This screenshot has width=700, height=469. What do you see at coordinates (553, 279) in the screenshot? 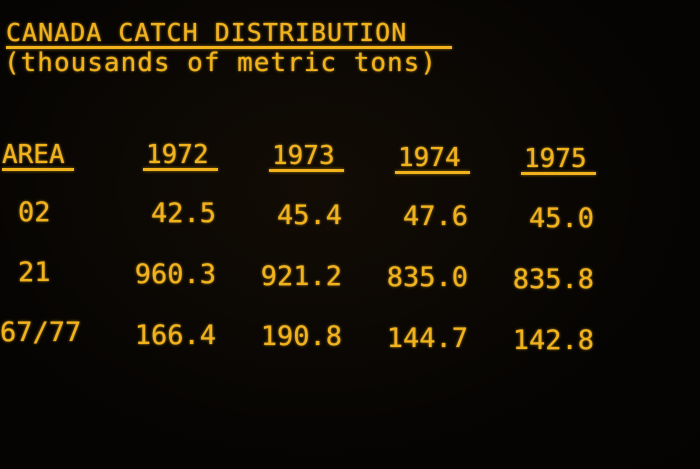
I see `table-cell: 835.8` at bounding box center [553, 279].